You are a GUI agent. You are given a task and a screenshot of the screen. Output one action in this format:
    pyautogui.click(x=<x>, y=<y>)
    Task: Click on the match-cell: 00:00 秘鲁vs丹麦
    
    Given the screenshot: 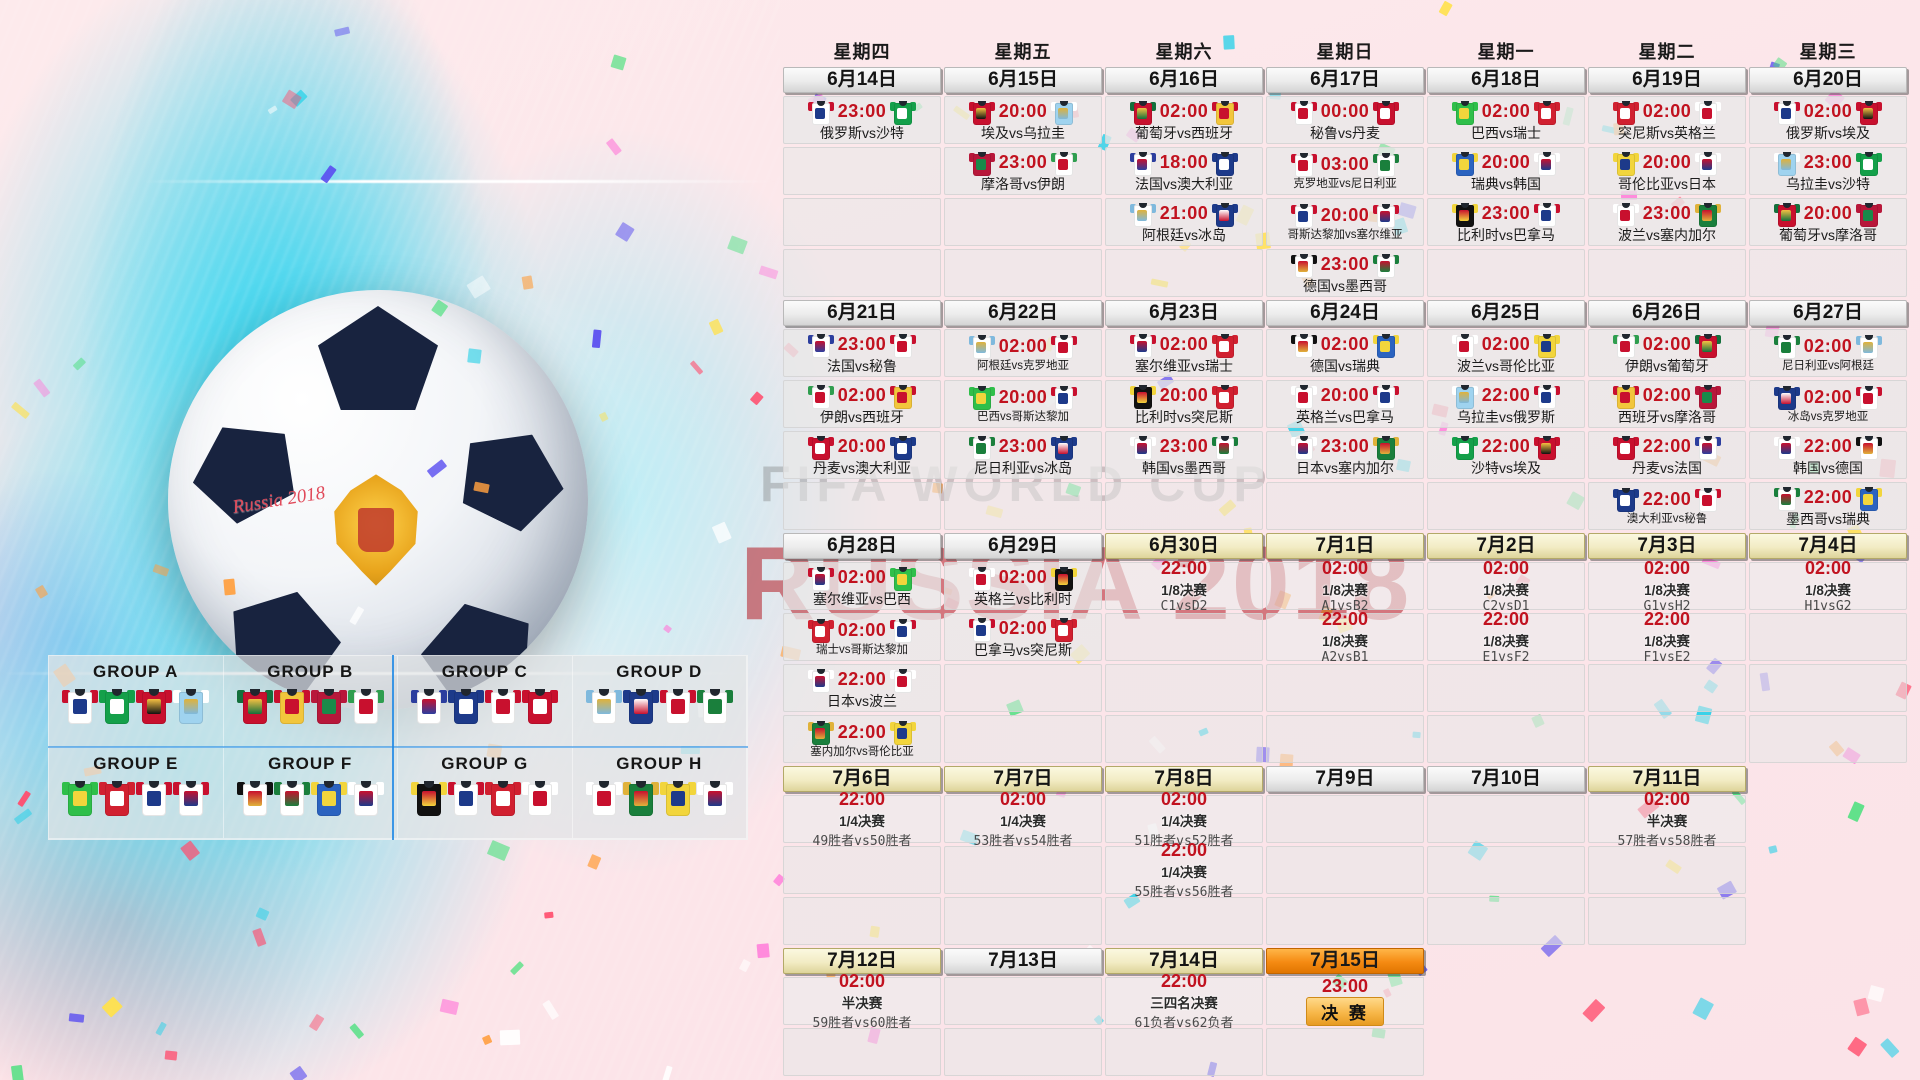 What is the action you would take?
    pyautogui.click(x=1345, y=120)
    